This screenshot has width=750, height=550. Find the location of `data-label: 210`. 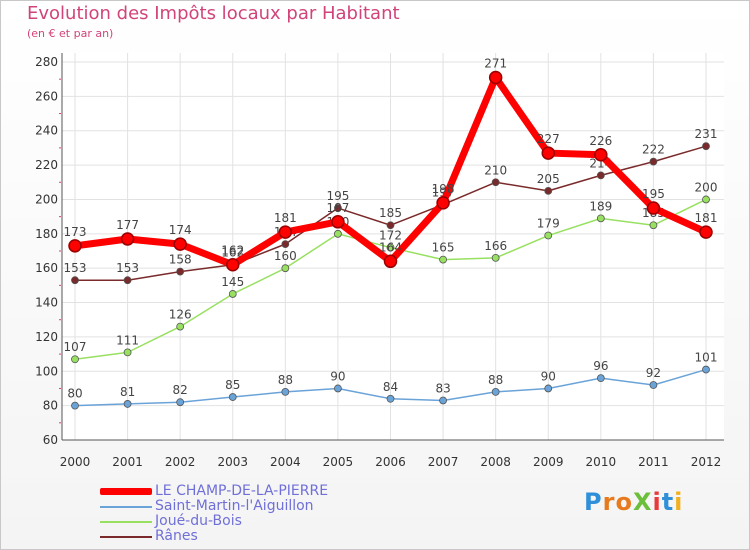

data-label: 210 is located at coordinates (495, 170).